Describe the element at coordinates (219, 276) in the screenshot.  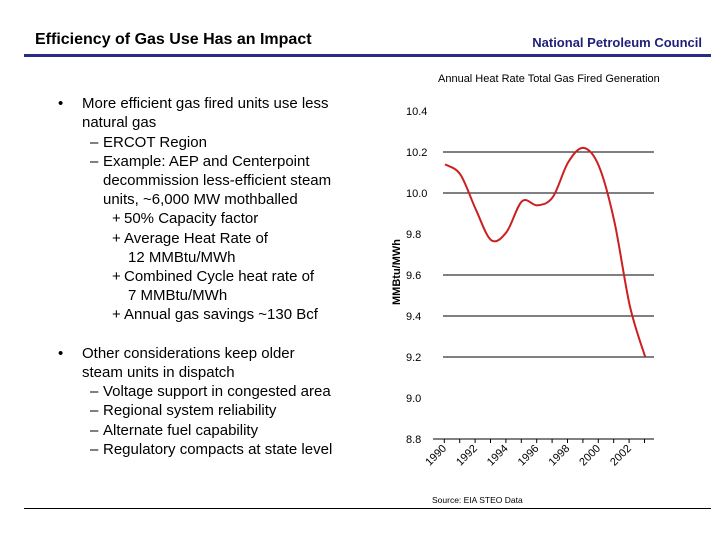
I see `bullet-text: Combined Cycle heat rate of` at that location.